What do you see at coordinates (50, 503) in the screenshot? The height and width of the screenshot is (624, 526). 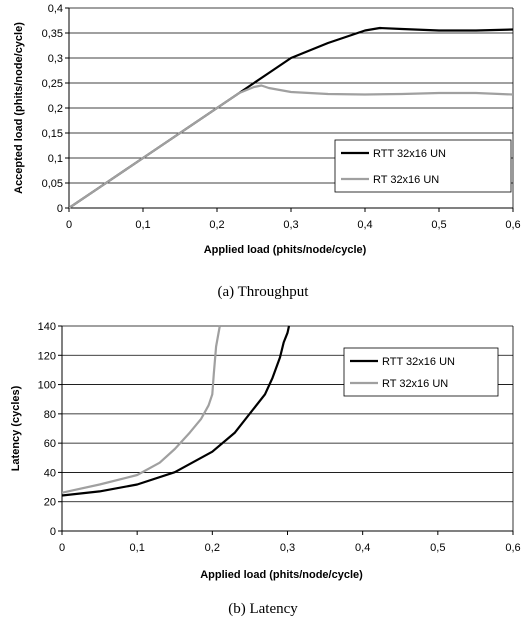 I see `y-tick-label: 20` at bounding box center [50, 503].